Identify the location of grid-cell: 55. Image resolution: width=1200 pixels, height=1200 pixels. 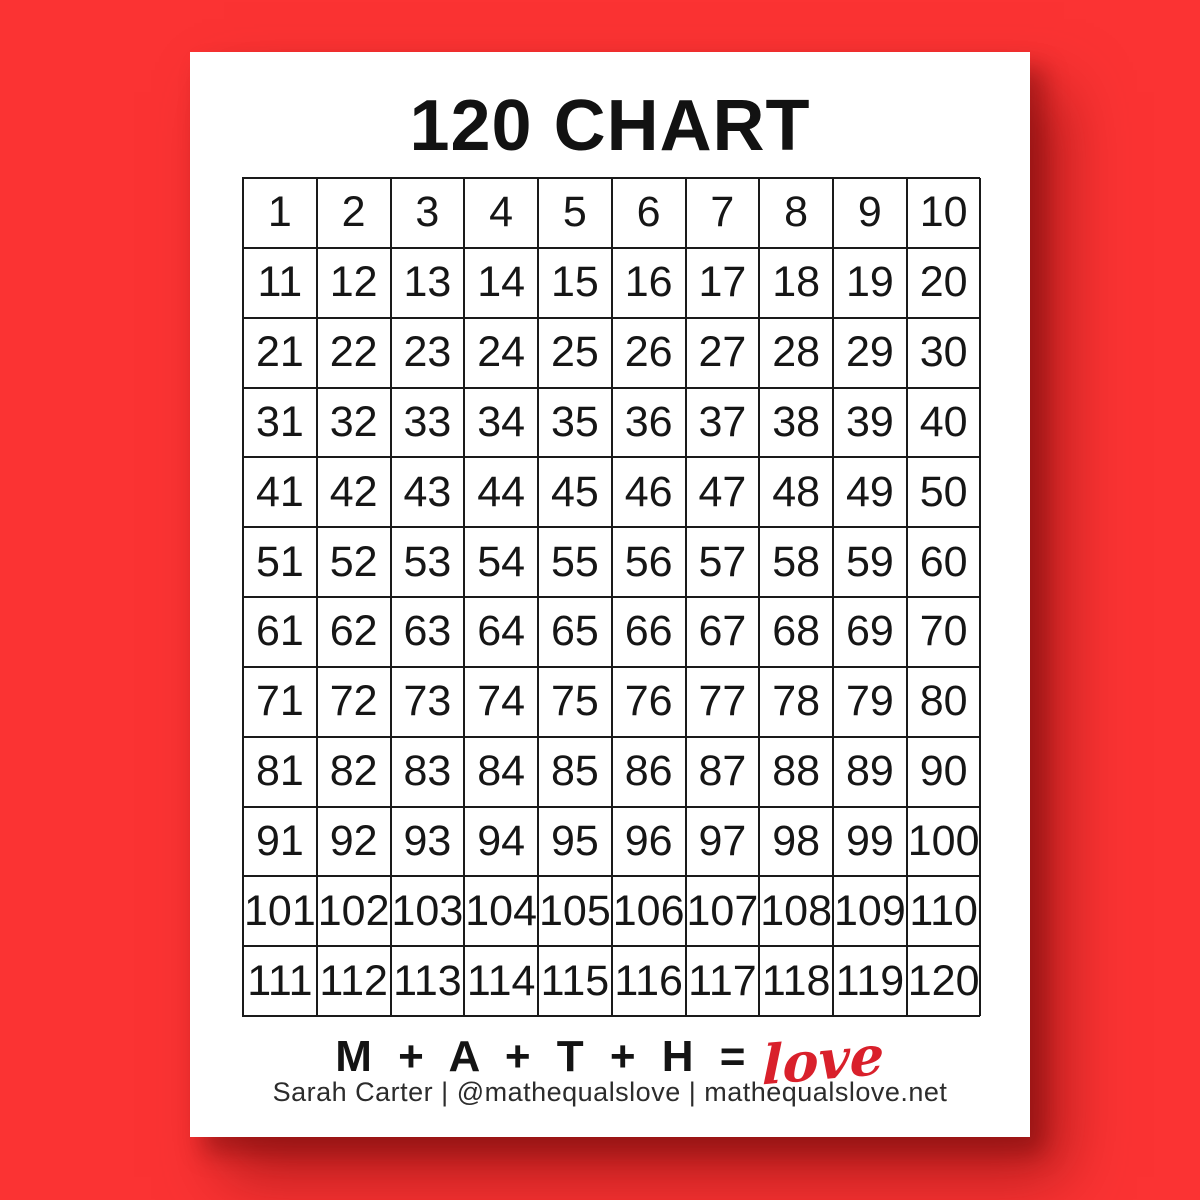
(575, 562).